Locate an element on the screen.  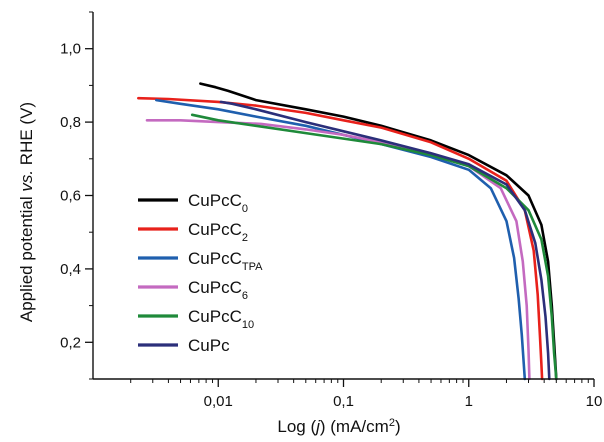
legend-label: CuPcCTPA is located at coordinates (225, 261).